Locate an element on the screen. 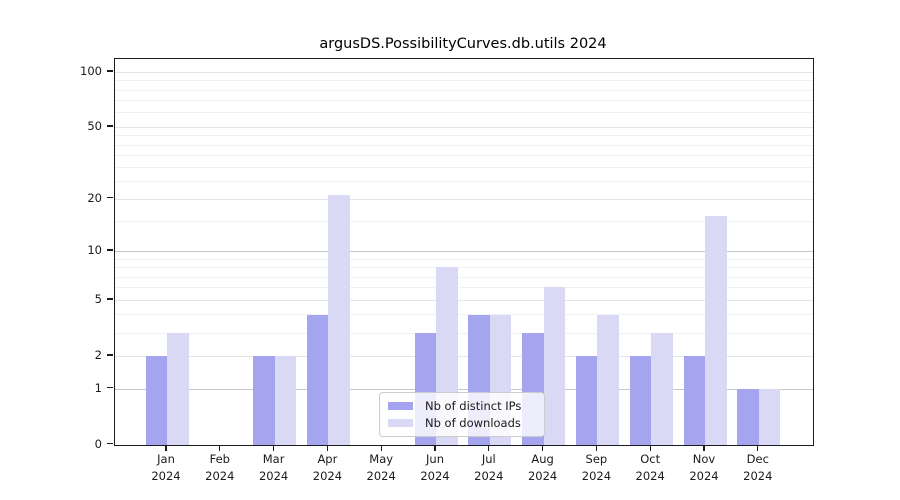 The image size is (900, 500). x-tick-mark-apr is located at coordinates (327, 447).